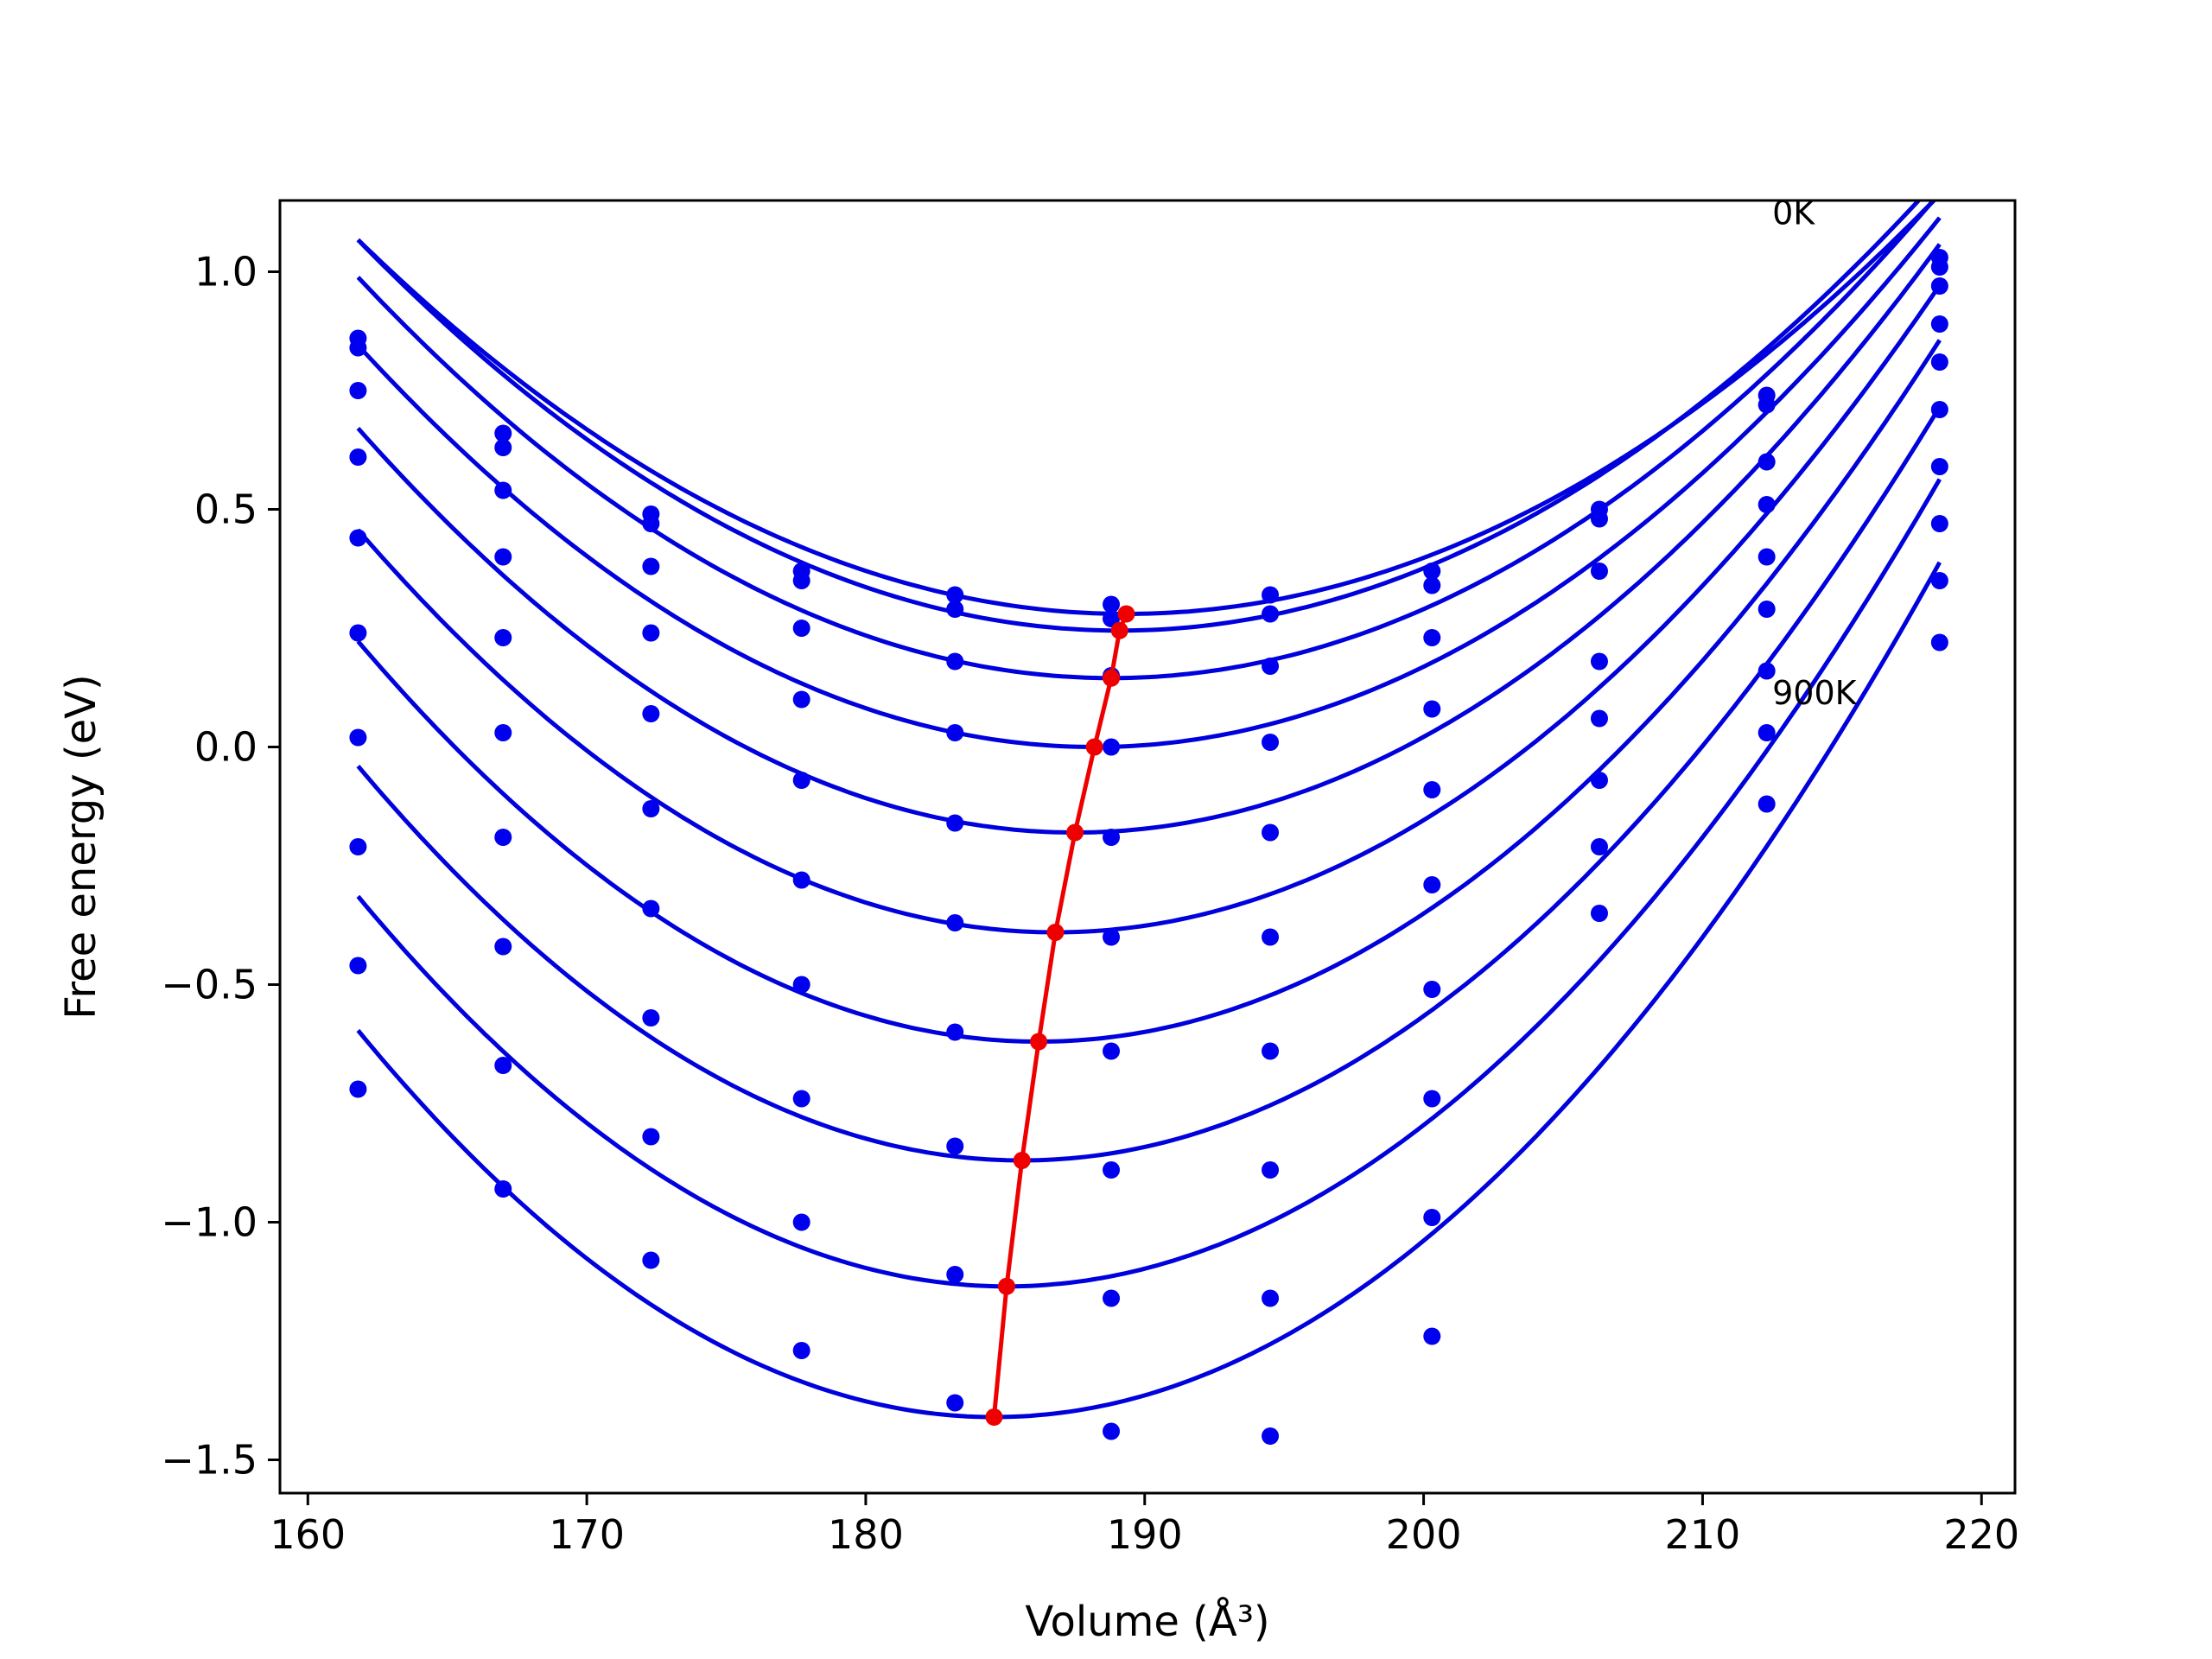  I want to click on x-axis: 160 170 180 190 200 210 220, so click(1144, 1525).